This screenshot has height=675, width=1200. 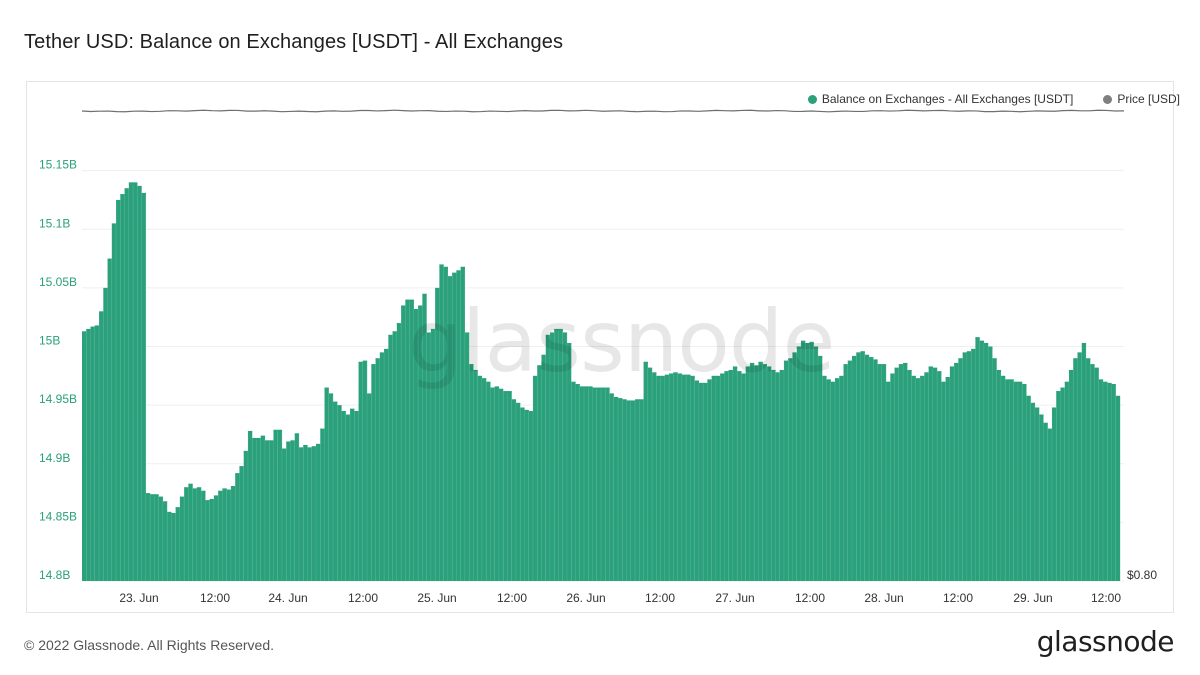 I want to click on glassnode-logo: glassnode, so click(x=1105, y=641).